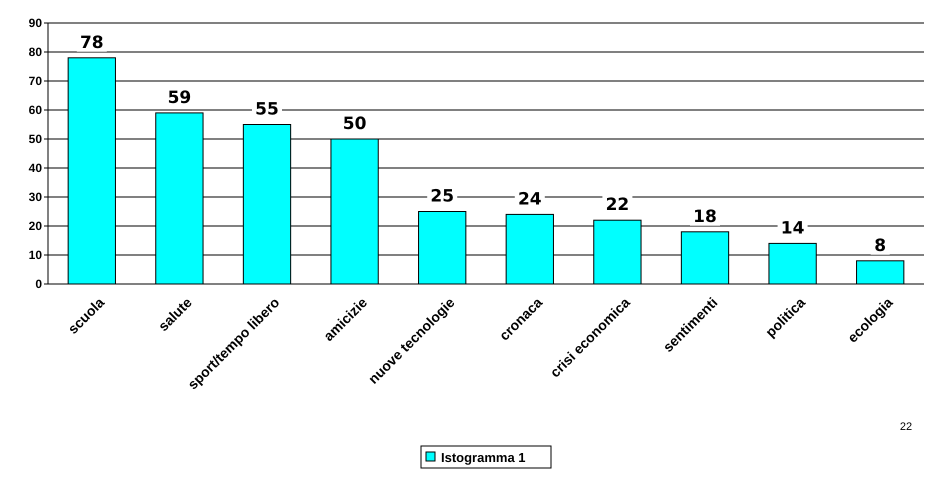 This screenshot has width=944, height=482. Describe the element at coordinates (35, 168) in the screenshot. I see `y-tick-label: 40` at that location.